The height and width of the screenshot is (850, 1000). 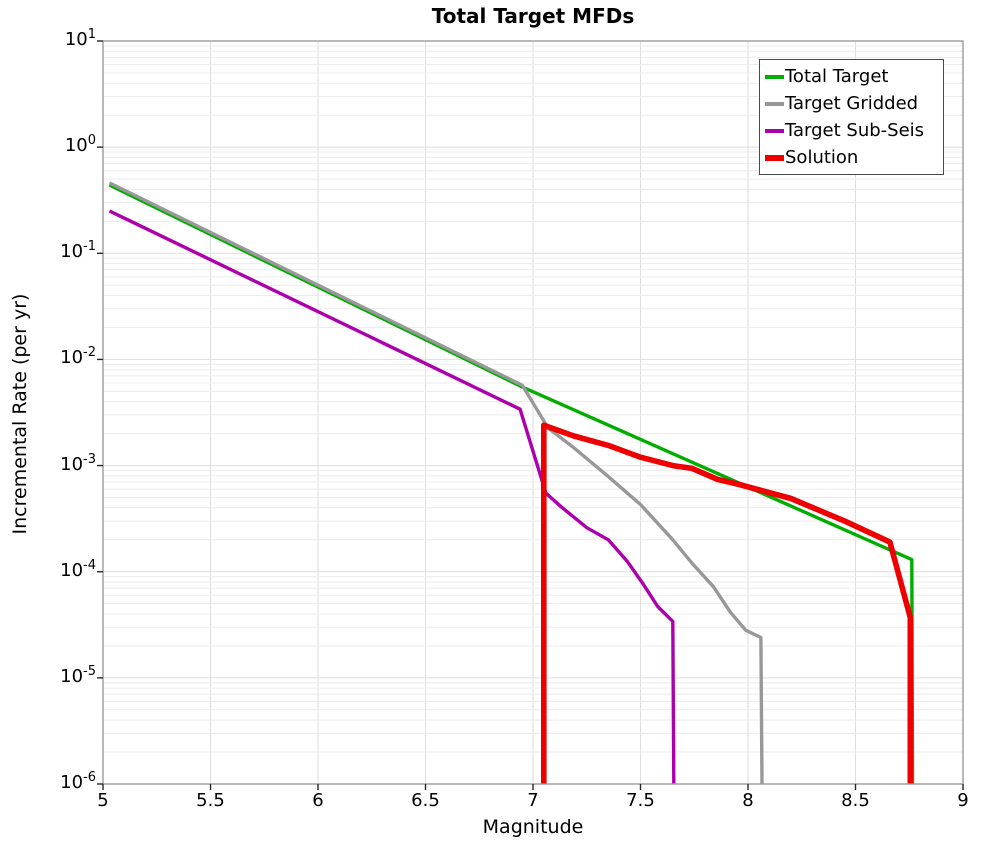 What do you see at coordinates (78, 675) in the screenshot?
I see `y-tick-label: 10⁻⁵` at bounding box center [78, 675].